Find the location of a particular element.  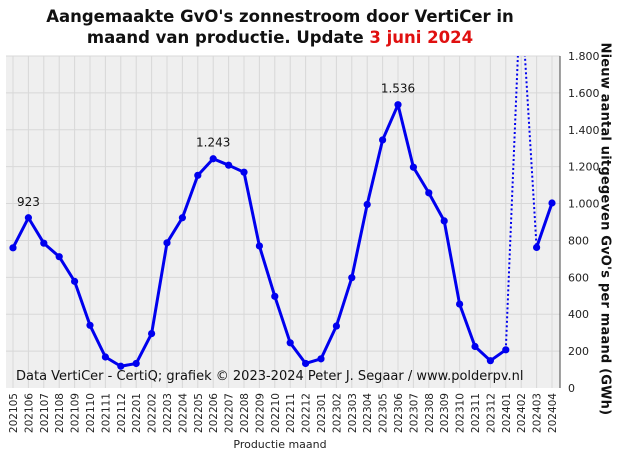

series-line-segment is located at coordinates (544, 225).